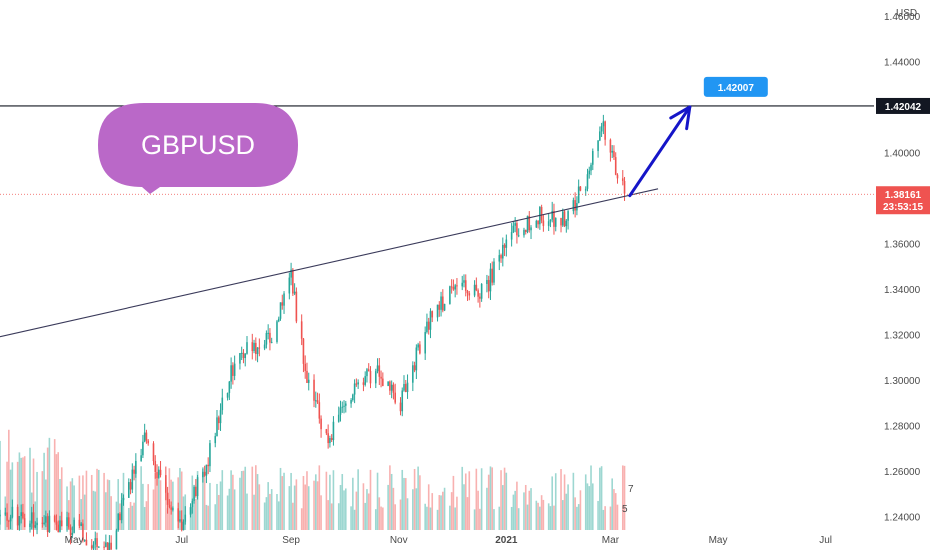  What do you see at coordinates (903, 105) in the screenshot?
I see `resistance-price-badge` at bounding box center [903, 105].